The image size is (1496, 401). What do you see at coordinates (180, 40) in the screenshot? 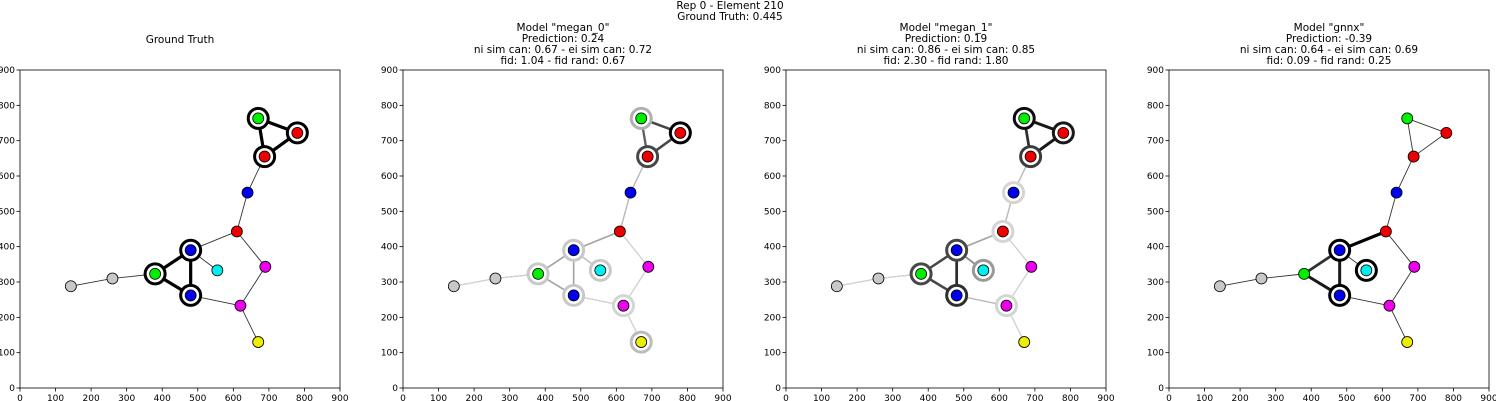
I see `panel-title-line: Ground Truth` at bounding box center [180, 40].